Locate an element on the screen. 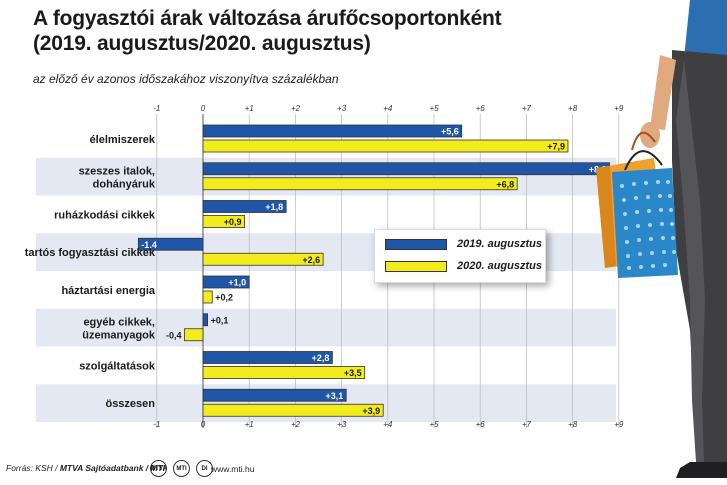  data-label: +6,8 is located at coordinates (505, 184).